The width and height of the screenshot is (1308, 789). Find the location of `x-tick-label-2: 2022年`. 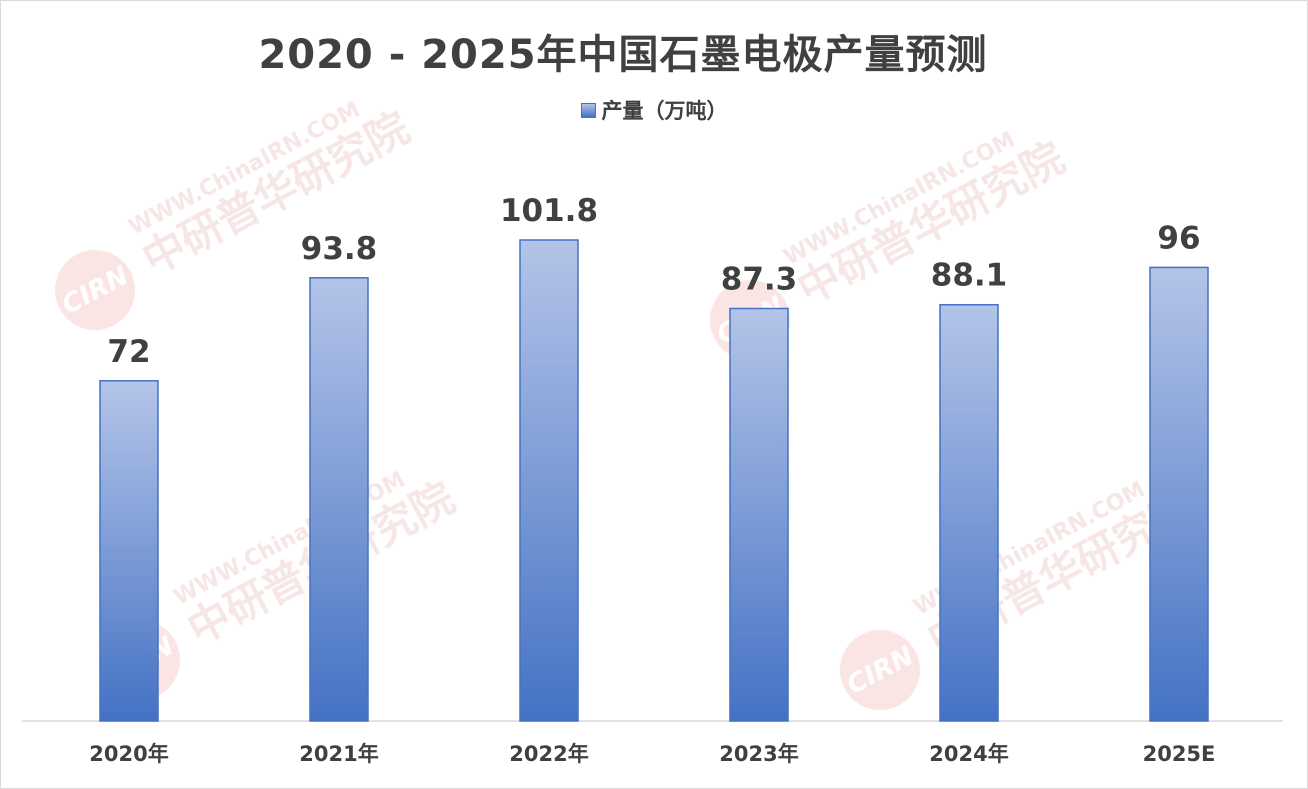

x-tick-label-2: 2022年 is located at coordinates (548, 754).